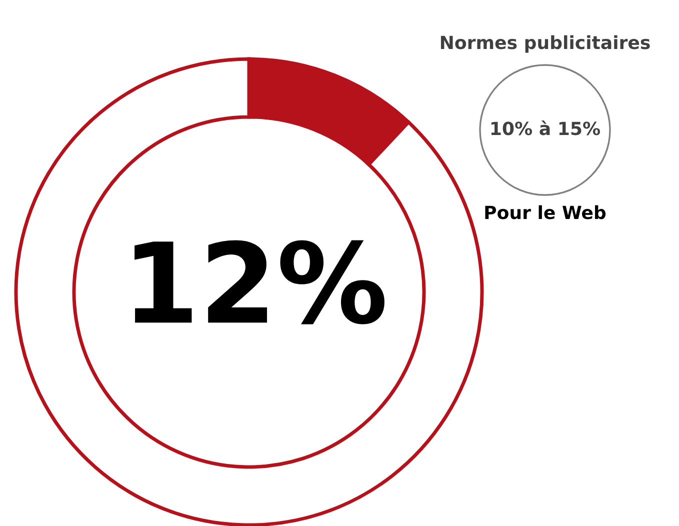  Describe the element at coordinates (545, 44) in the screenshot. I see `text: Normes publicitaires` at that location.